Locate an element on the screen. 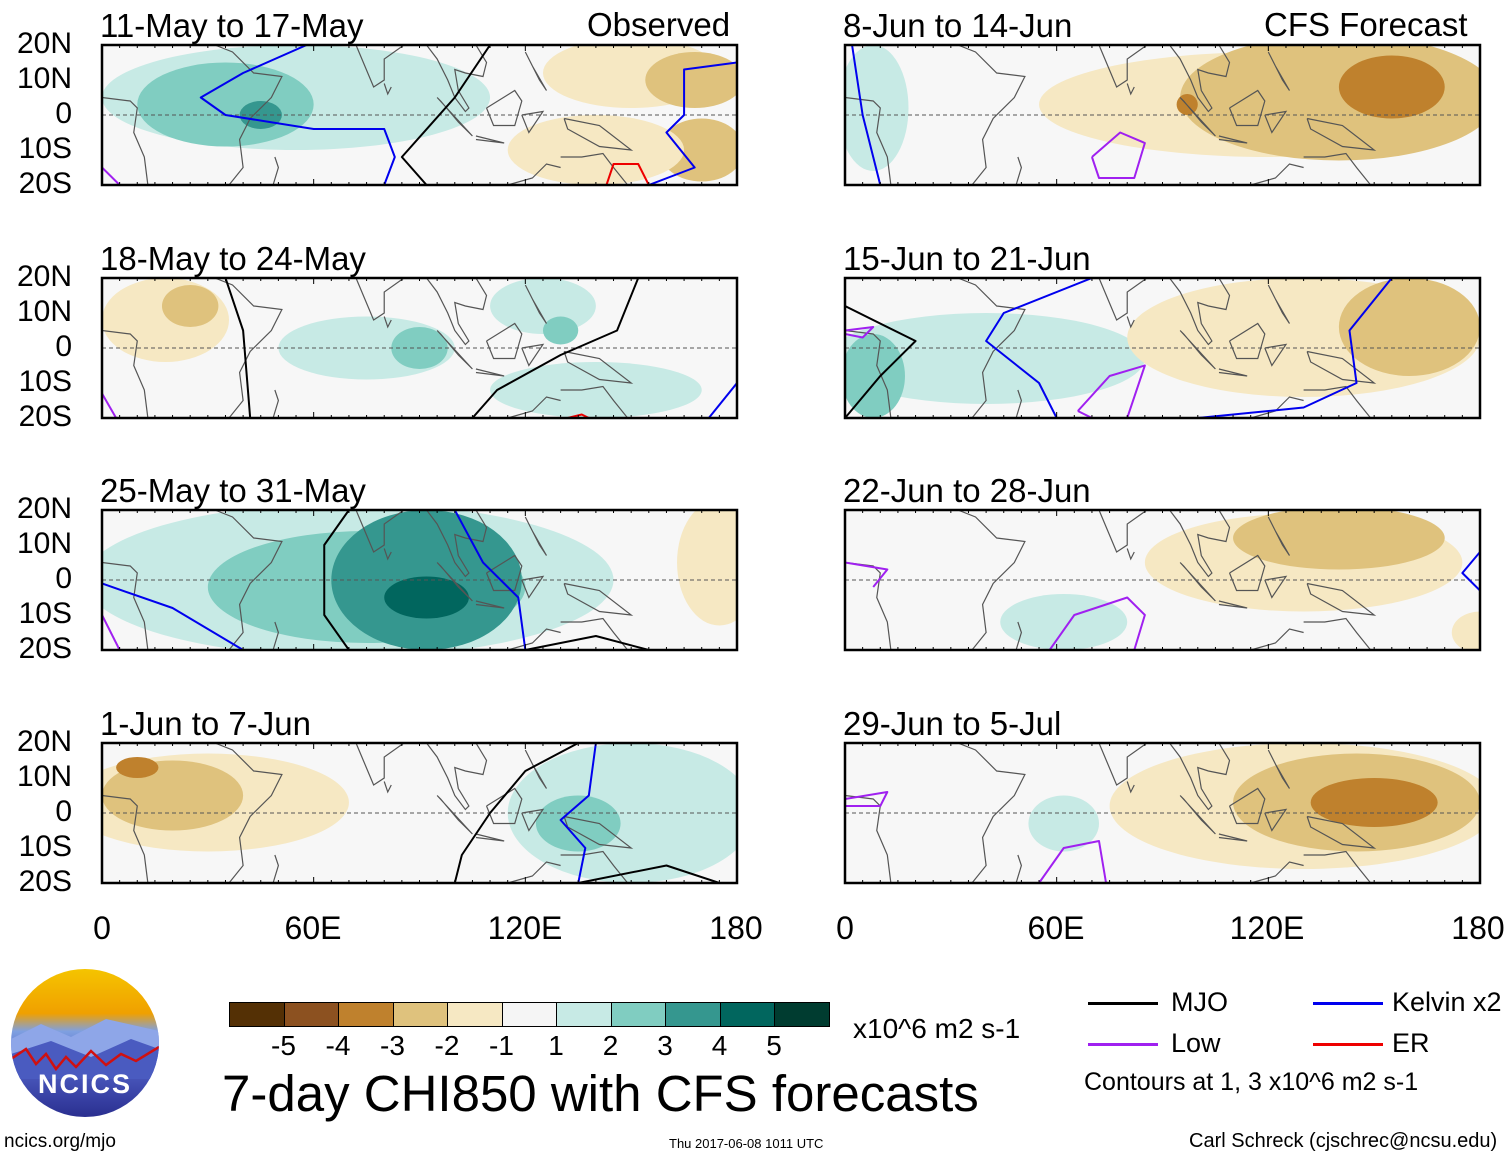 The width and height of the screenshot is (1510, 1158). author-credit: Carl Schreck (cjschrec@ncsu.edu) is located at coordinates (1343, 1141).